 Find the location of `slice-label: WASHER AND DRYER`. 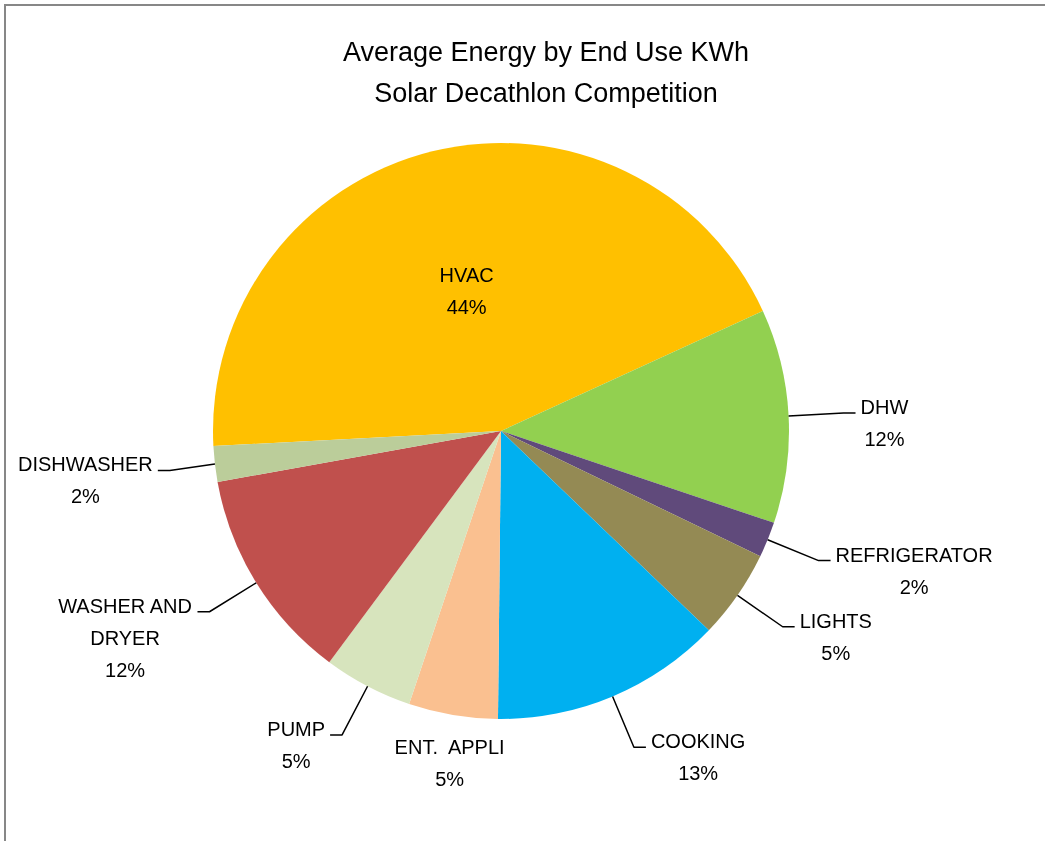

slice-label: WASHER AND DRYER is located at coordinates (125, 621).